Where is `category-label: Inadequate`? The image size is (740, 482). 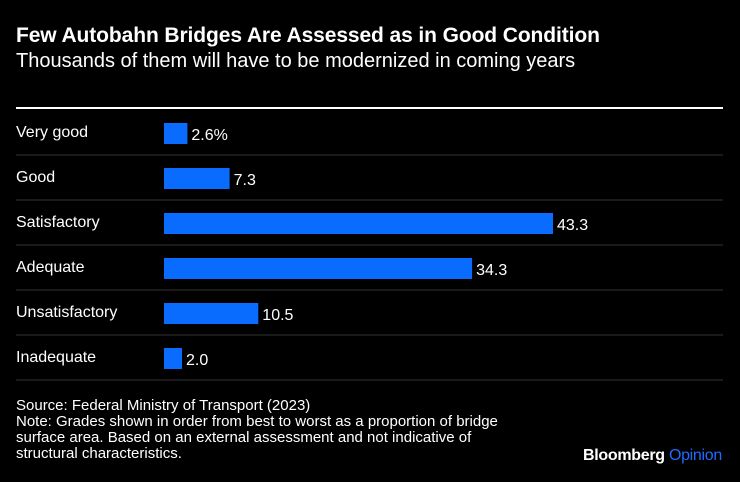 category-label: Inadequate is located at coordinates (56, 357).